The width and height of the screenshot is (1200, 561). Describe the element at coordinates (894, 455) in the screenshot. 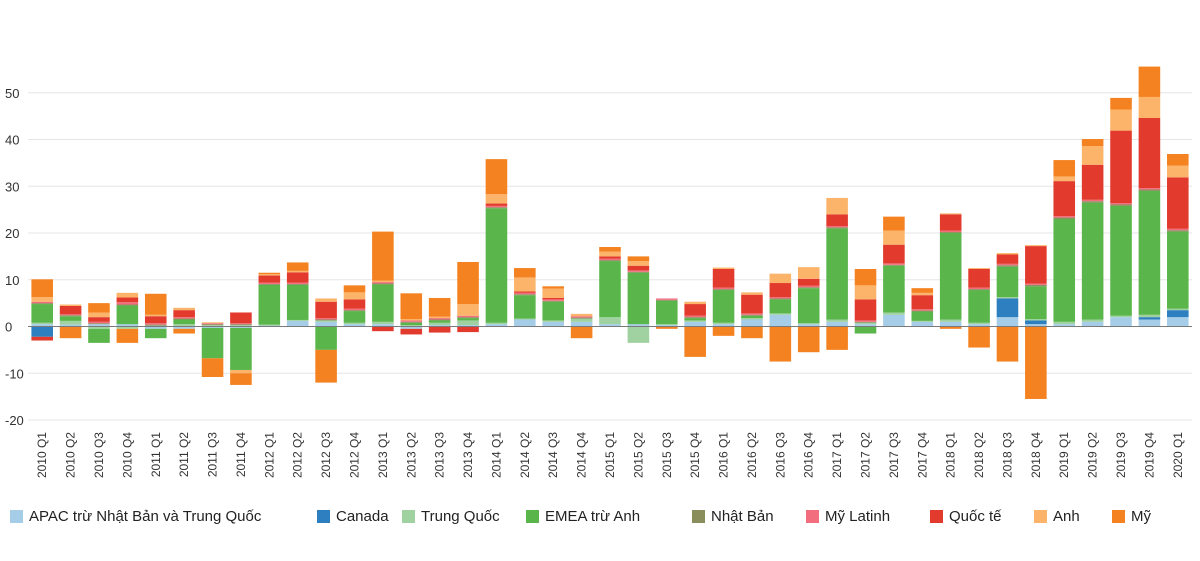

I see `x-tick-label: 2017 Q3` at that location.